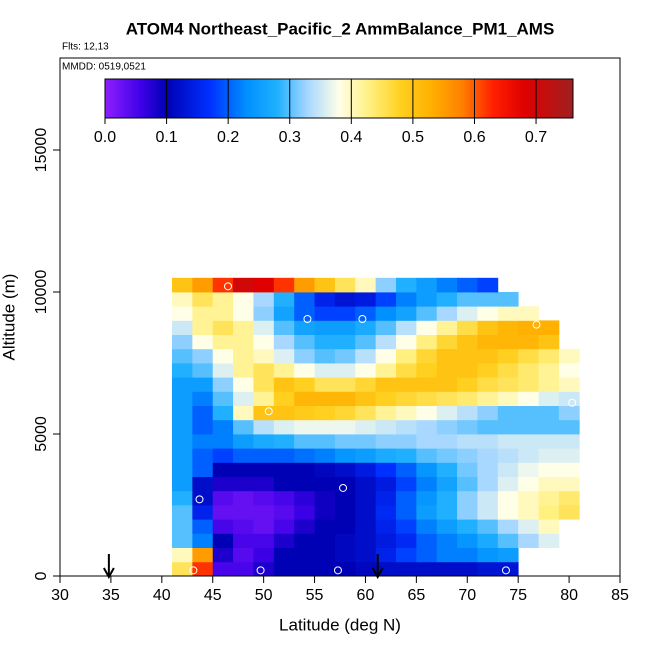 The height and width of the screenshot is (650, 650). Describe the element at coordinates (41, 434) in the screenshot. I see `y-tick-label: 5000` at that location.